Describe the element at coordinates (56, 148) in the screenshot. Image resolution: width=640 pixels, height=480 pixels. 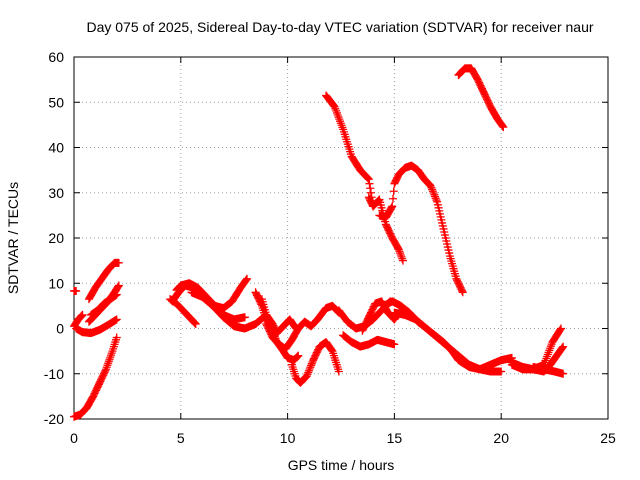
I see `y-tick-label: 40` at that location.